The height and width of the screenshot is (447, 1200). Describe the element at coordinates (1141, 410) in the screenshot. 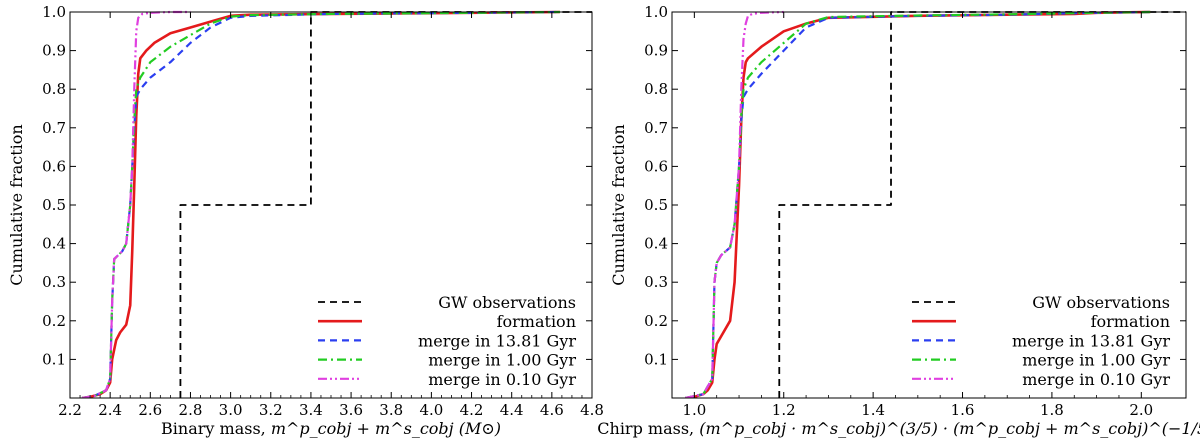

I see `x-tick-label: 2.0` at that location.